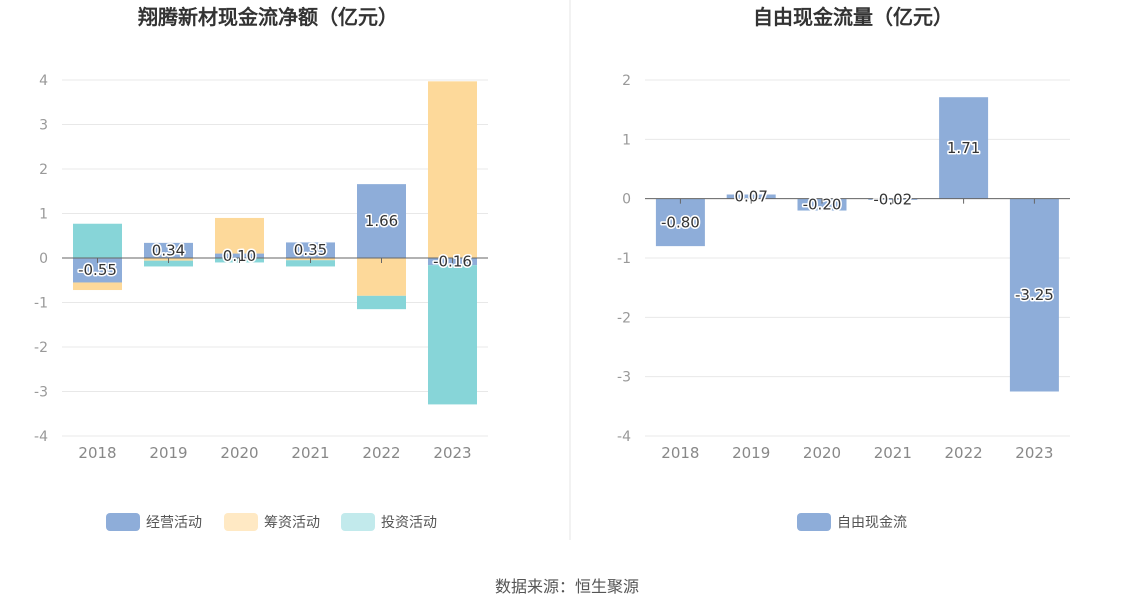 This screenshot has height=612, width=1134. What do you see at coordinates (409, 523) in the screenshot?
I see `legend-label-investing: 投资活动` at bounding box center [409, 523].